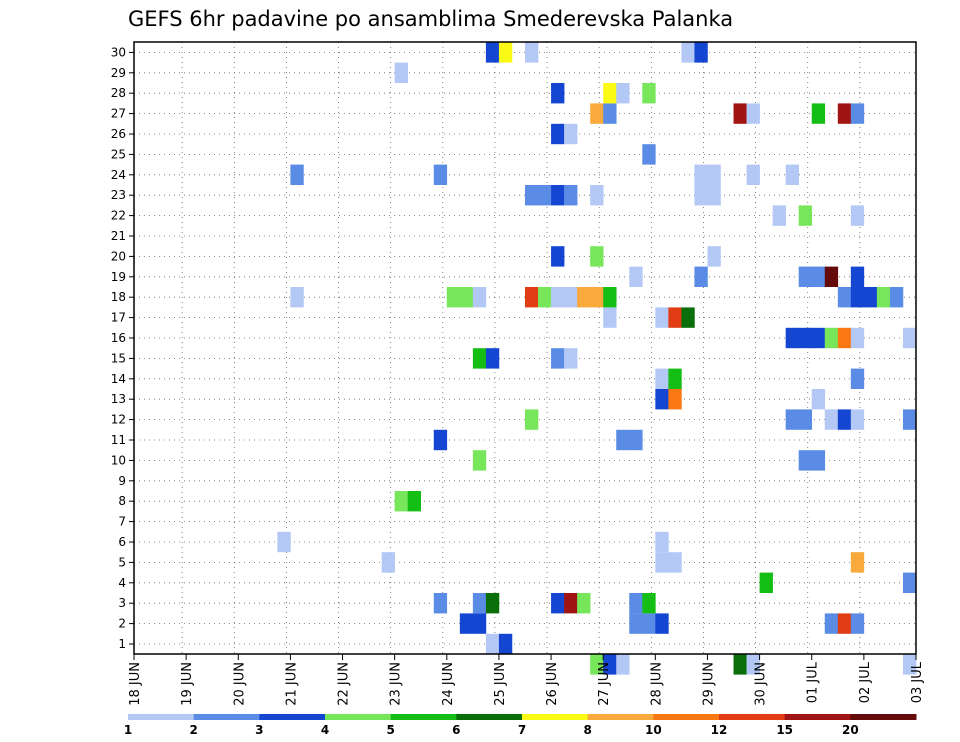 The height and width of the screenshot is (742, 960). What do you see at coordinates (118, 73) in the screenshot?
I see `y-tick-label: 29` at bounding box center [118, 73].